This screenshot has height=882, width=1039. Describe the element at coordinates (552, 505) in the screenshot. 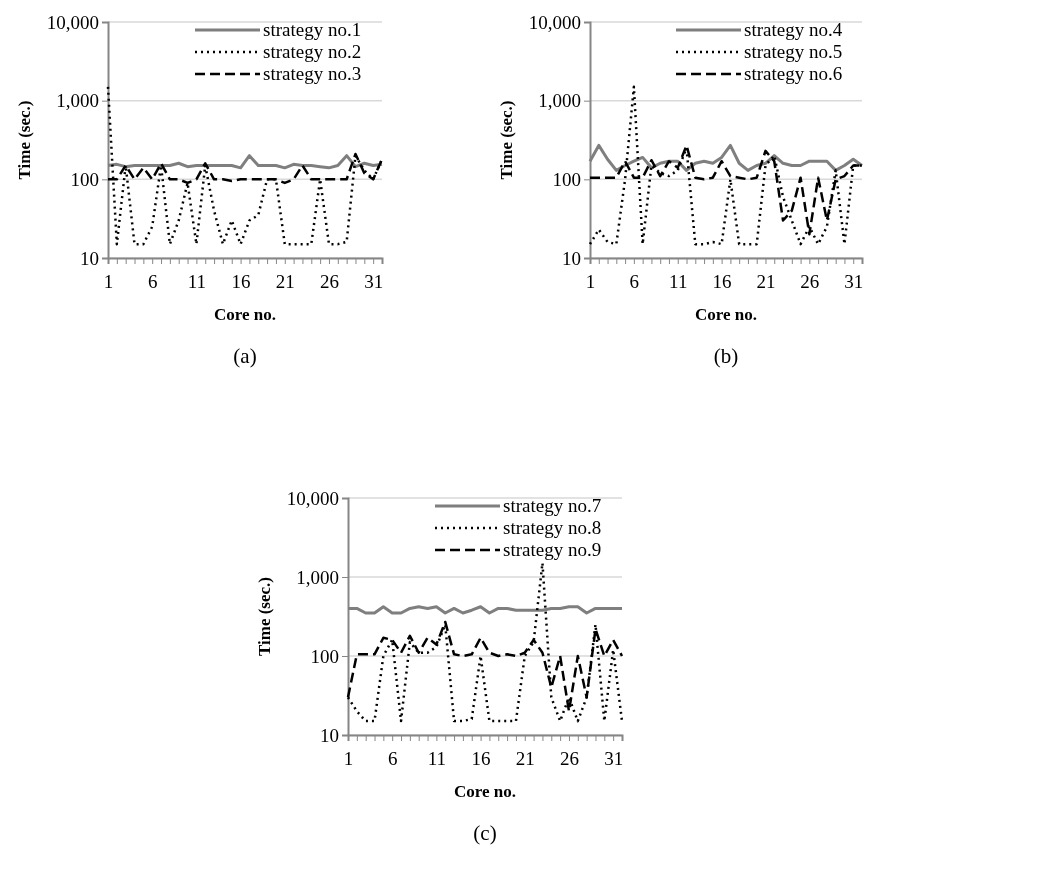

I see `legend-label: strategy no.7` at that location.